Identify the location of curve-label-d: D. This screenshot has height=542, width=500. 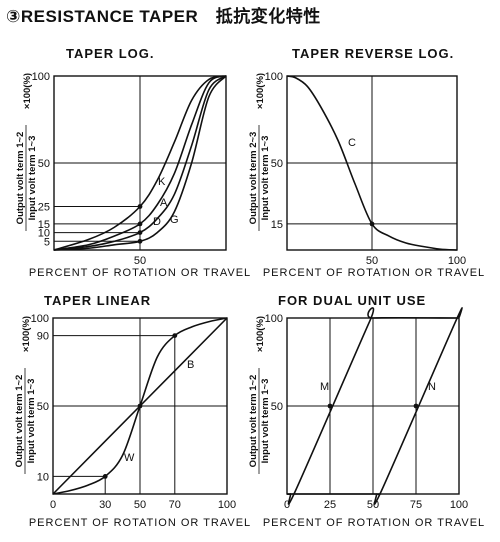
(157, 222).